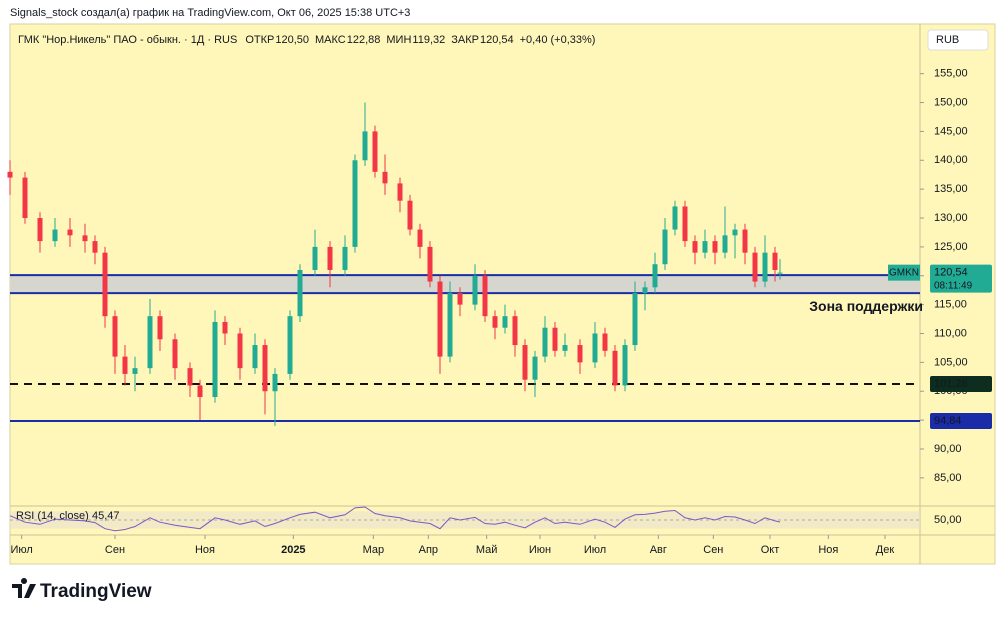 The width and height of the screenshot is (1000, 624). Describe the element at coordinates (948, 520) in the screenshot. I see `rsi-tick-label: 50,00` at that location.